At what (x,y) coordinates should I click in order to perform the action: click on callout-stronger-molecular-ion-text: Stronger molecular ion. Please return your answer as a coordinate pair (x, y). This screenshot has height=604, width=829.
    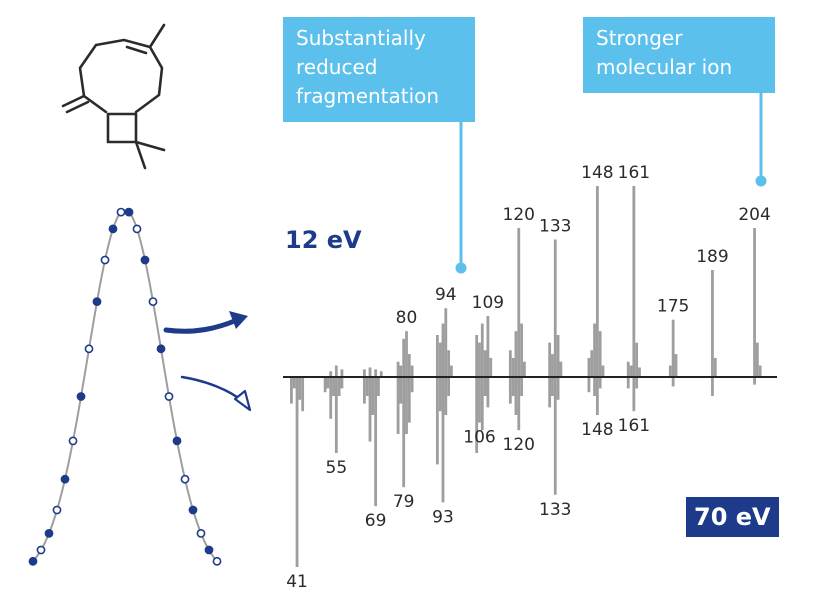
    Looking at the image, I should click on (664, 52).